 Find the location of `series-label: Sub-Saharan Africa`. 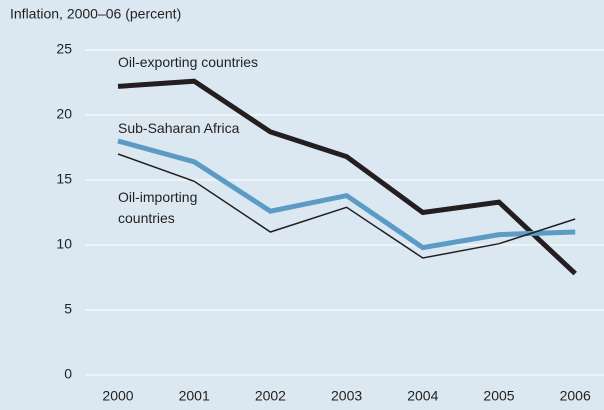

series-label: Sub-Saharan Africa is located at coordinates (179, 128).